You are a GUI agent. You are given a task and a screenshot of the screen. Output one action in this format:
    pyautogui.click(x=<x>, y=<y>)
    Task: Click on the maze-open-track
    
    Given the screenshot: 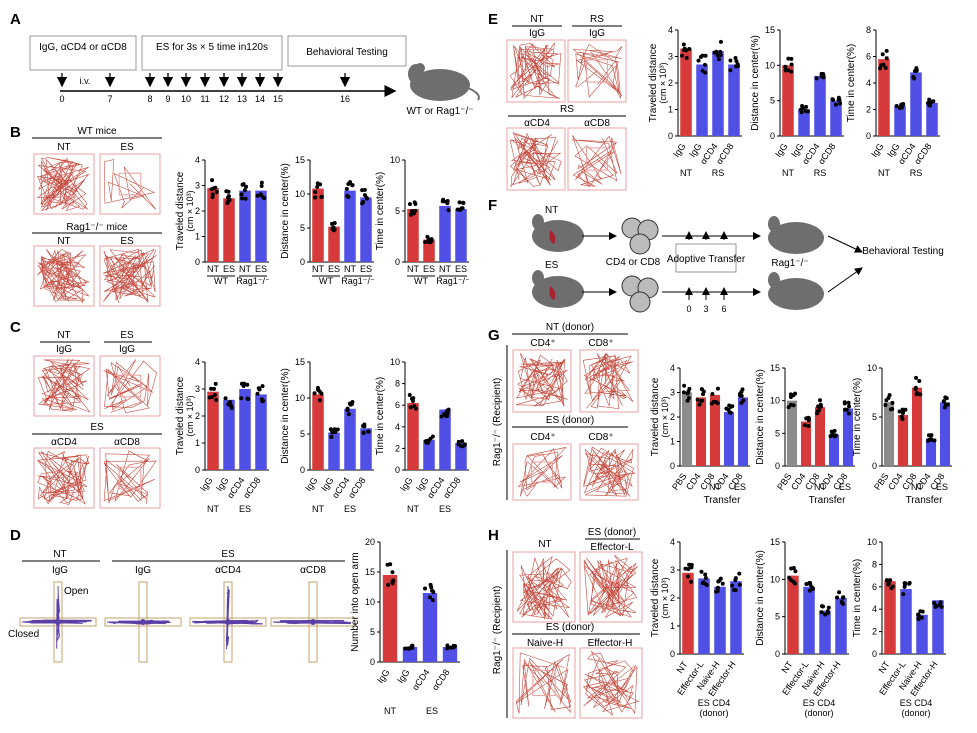 What is the action you would take?
    pyautogui.click(x=58, y=617)
    